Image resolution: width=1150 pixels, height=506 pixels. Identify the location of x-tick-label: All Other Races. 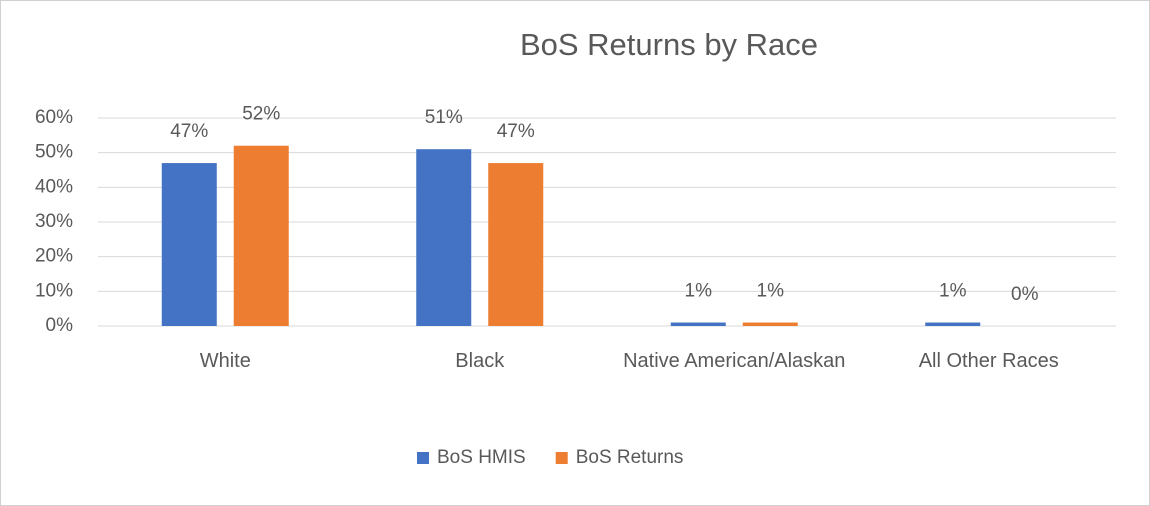
(988, 361).